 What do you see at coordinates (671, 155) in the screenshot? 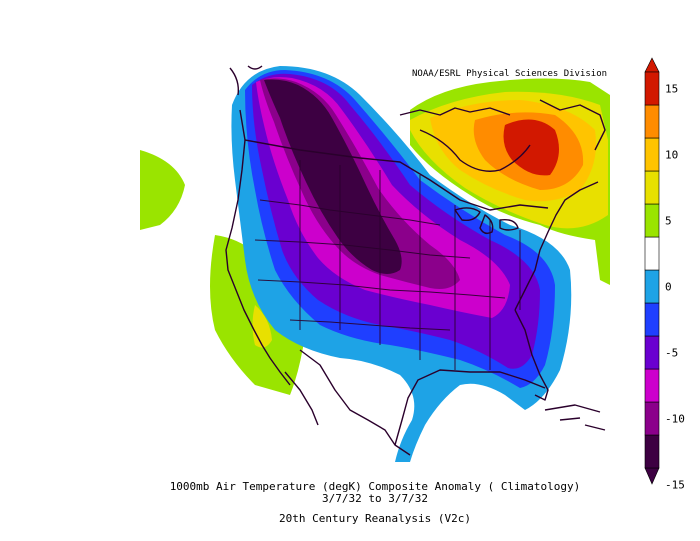
I see `colorbar-tick-label: 10` at bounding box center [671, 155].